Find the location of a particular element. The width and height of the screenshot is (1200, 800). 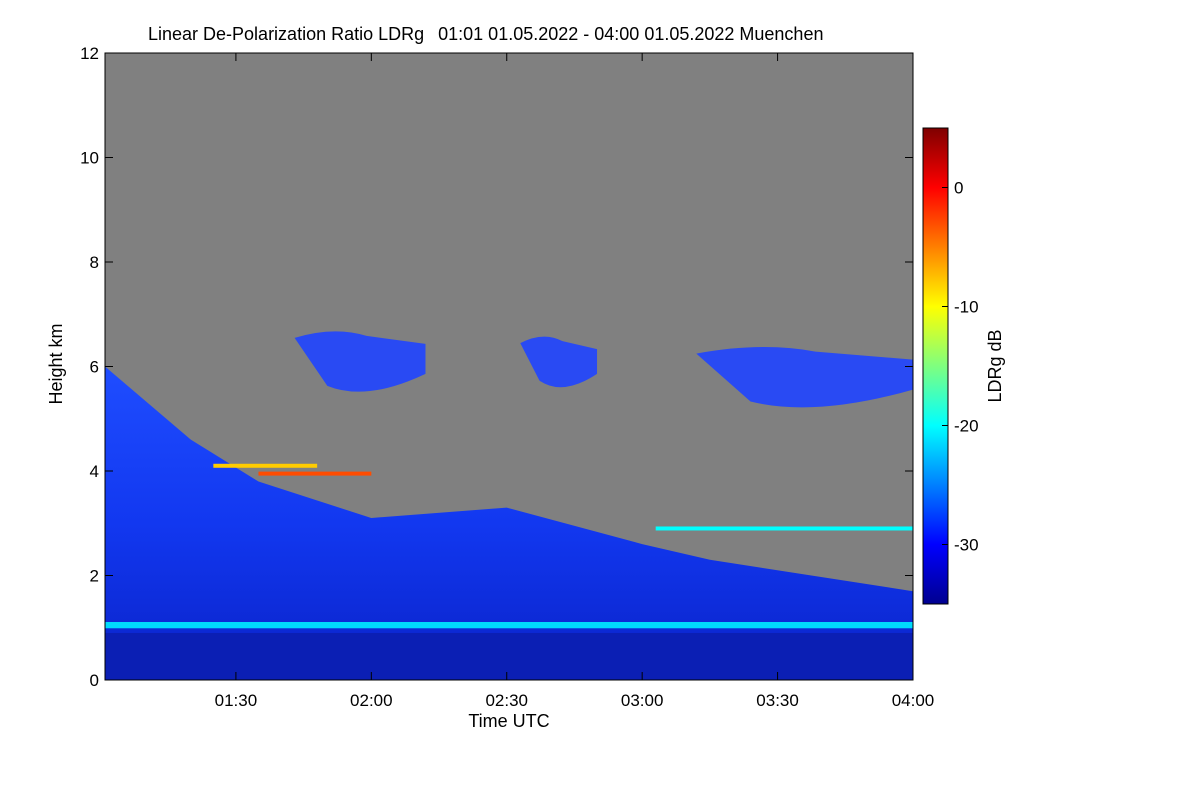

y-tick-label: 6 is located at coordinates (94, 367).